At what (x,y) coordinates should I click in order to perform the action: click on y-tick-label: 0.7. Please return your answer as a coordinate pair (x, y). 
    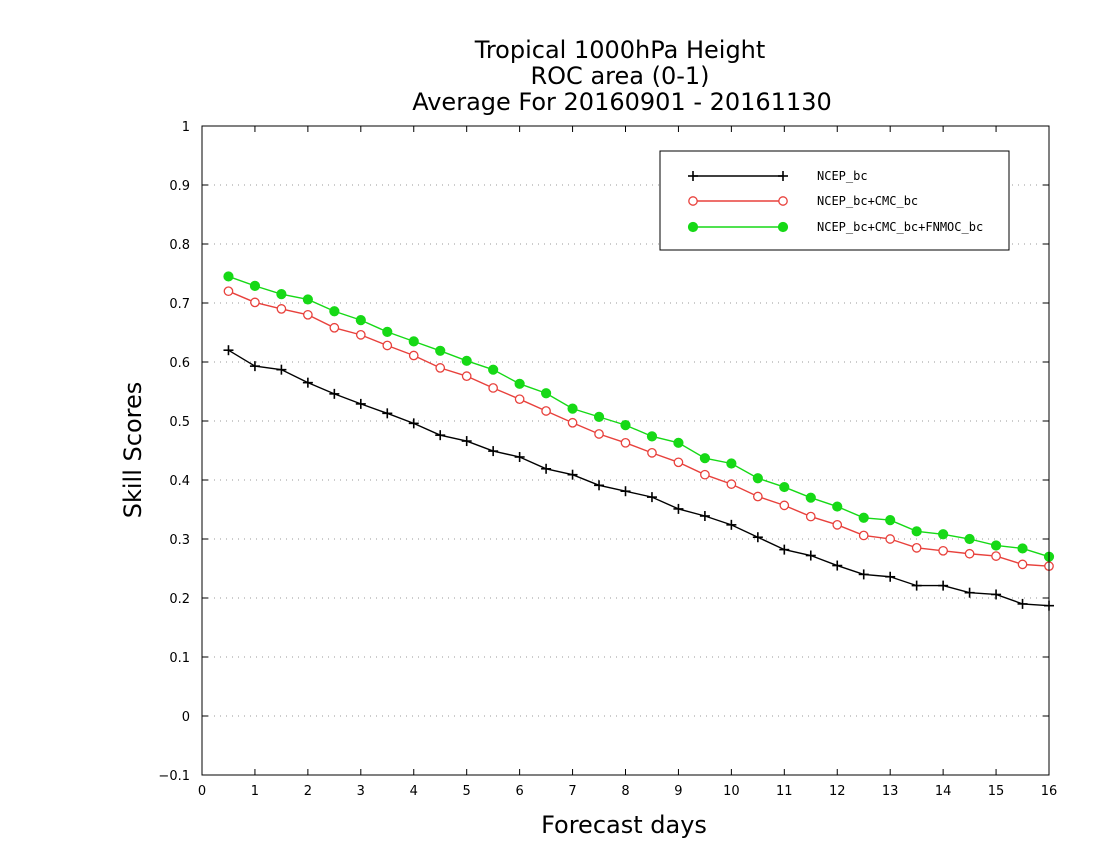
    Looking at the image, I should click on (179, 304).